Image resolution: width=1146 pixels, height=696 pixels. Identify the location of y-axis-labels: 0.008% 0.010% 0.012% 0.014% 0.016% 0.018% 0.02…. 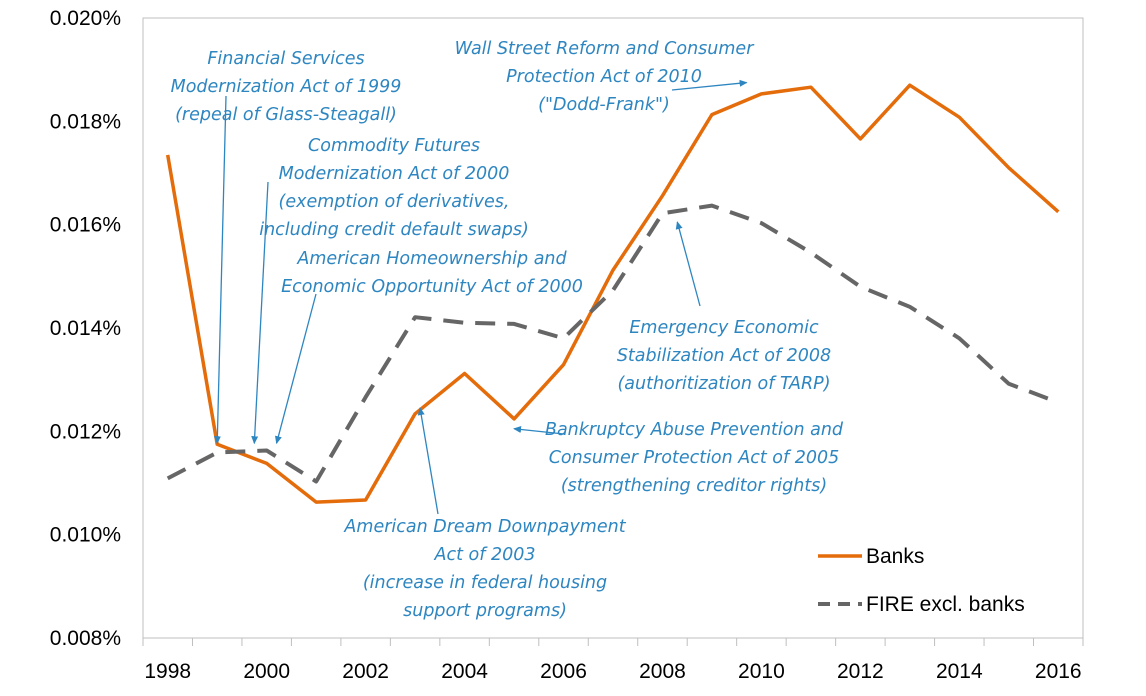
(85, 328).